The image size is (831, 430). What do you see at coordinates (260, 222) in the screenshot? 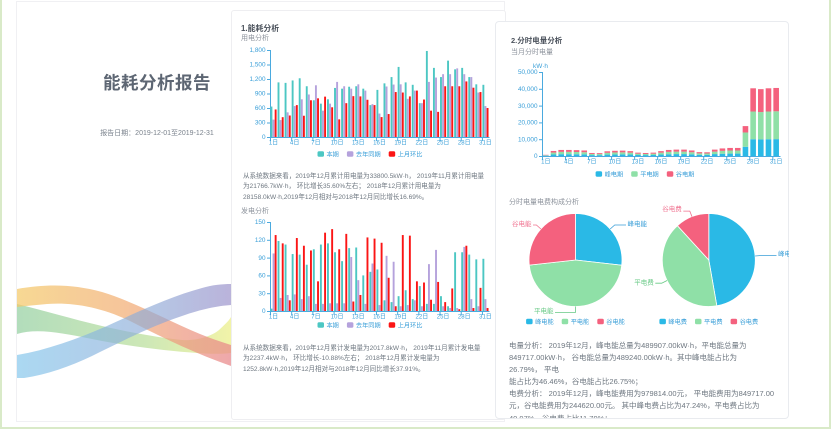
I see `svg-text: 150` at bounding box center [260, 222].